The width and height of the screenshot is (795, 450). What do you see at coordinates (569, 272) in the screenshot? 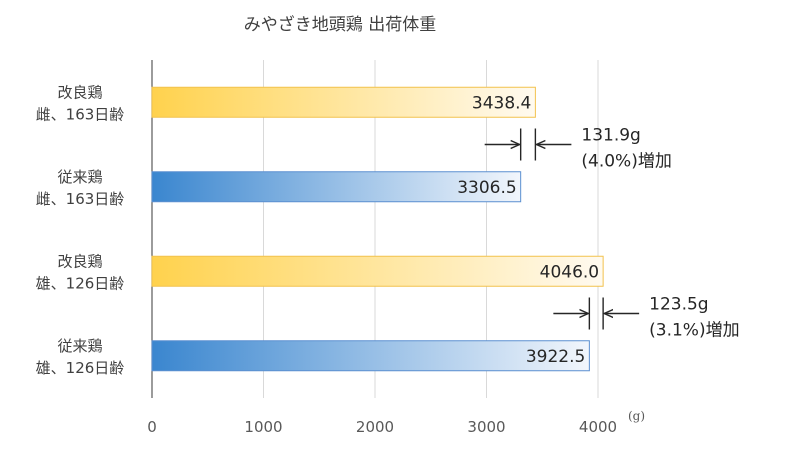
I see `bar-value-label: 4046.0` at bounding box center [569, 272].